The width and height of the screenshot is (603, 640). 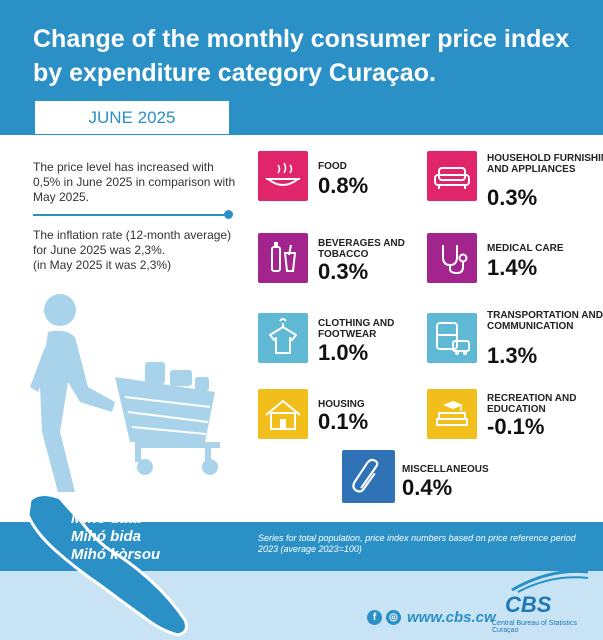 I want to click on instagram-icon: ◎, so click(x=393, y=617).